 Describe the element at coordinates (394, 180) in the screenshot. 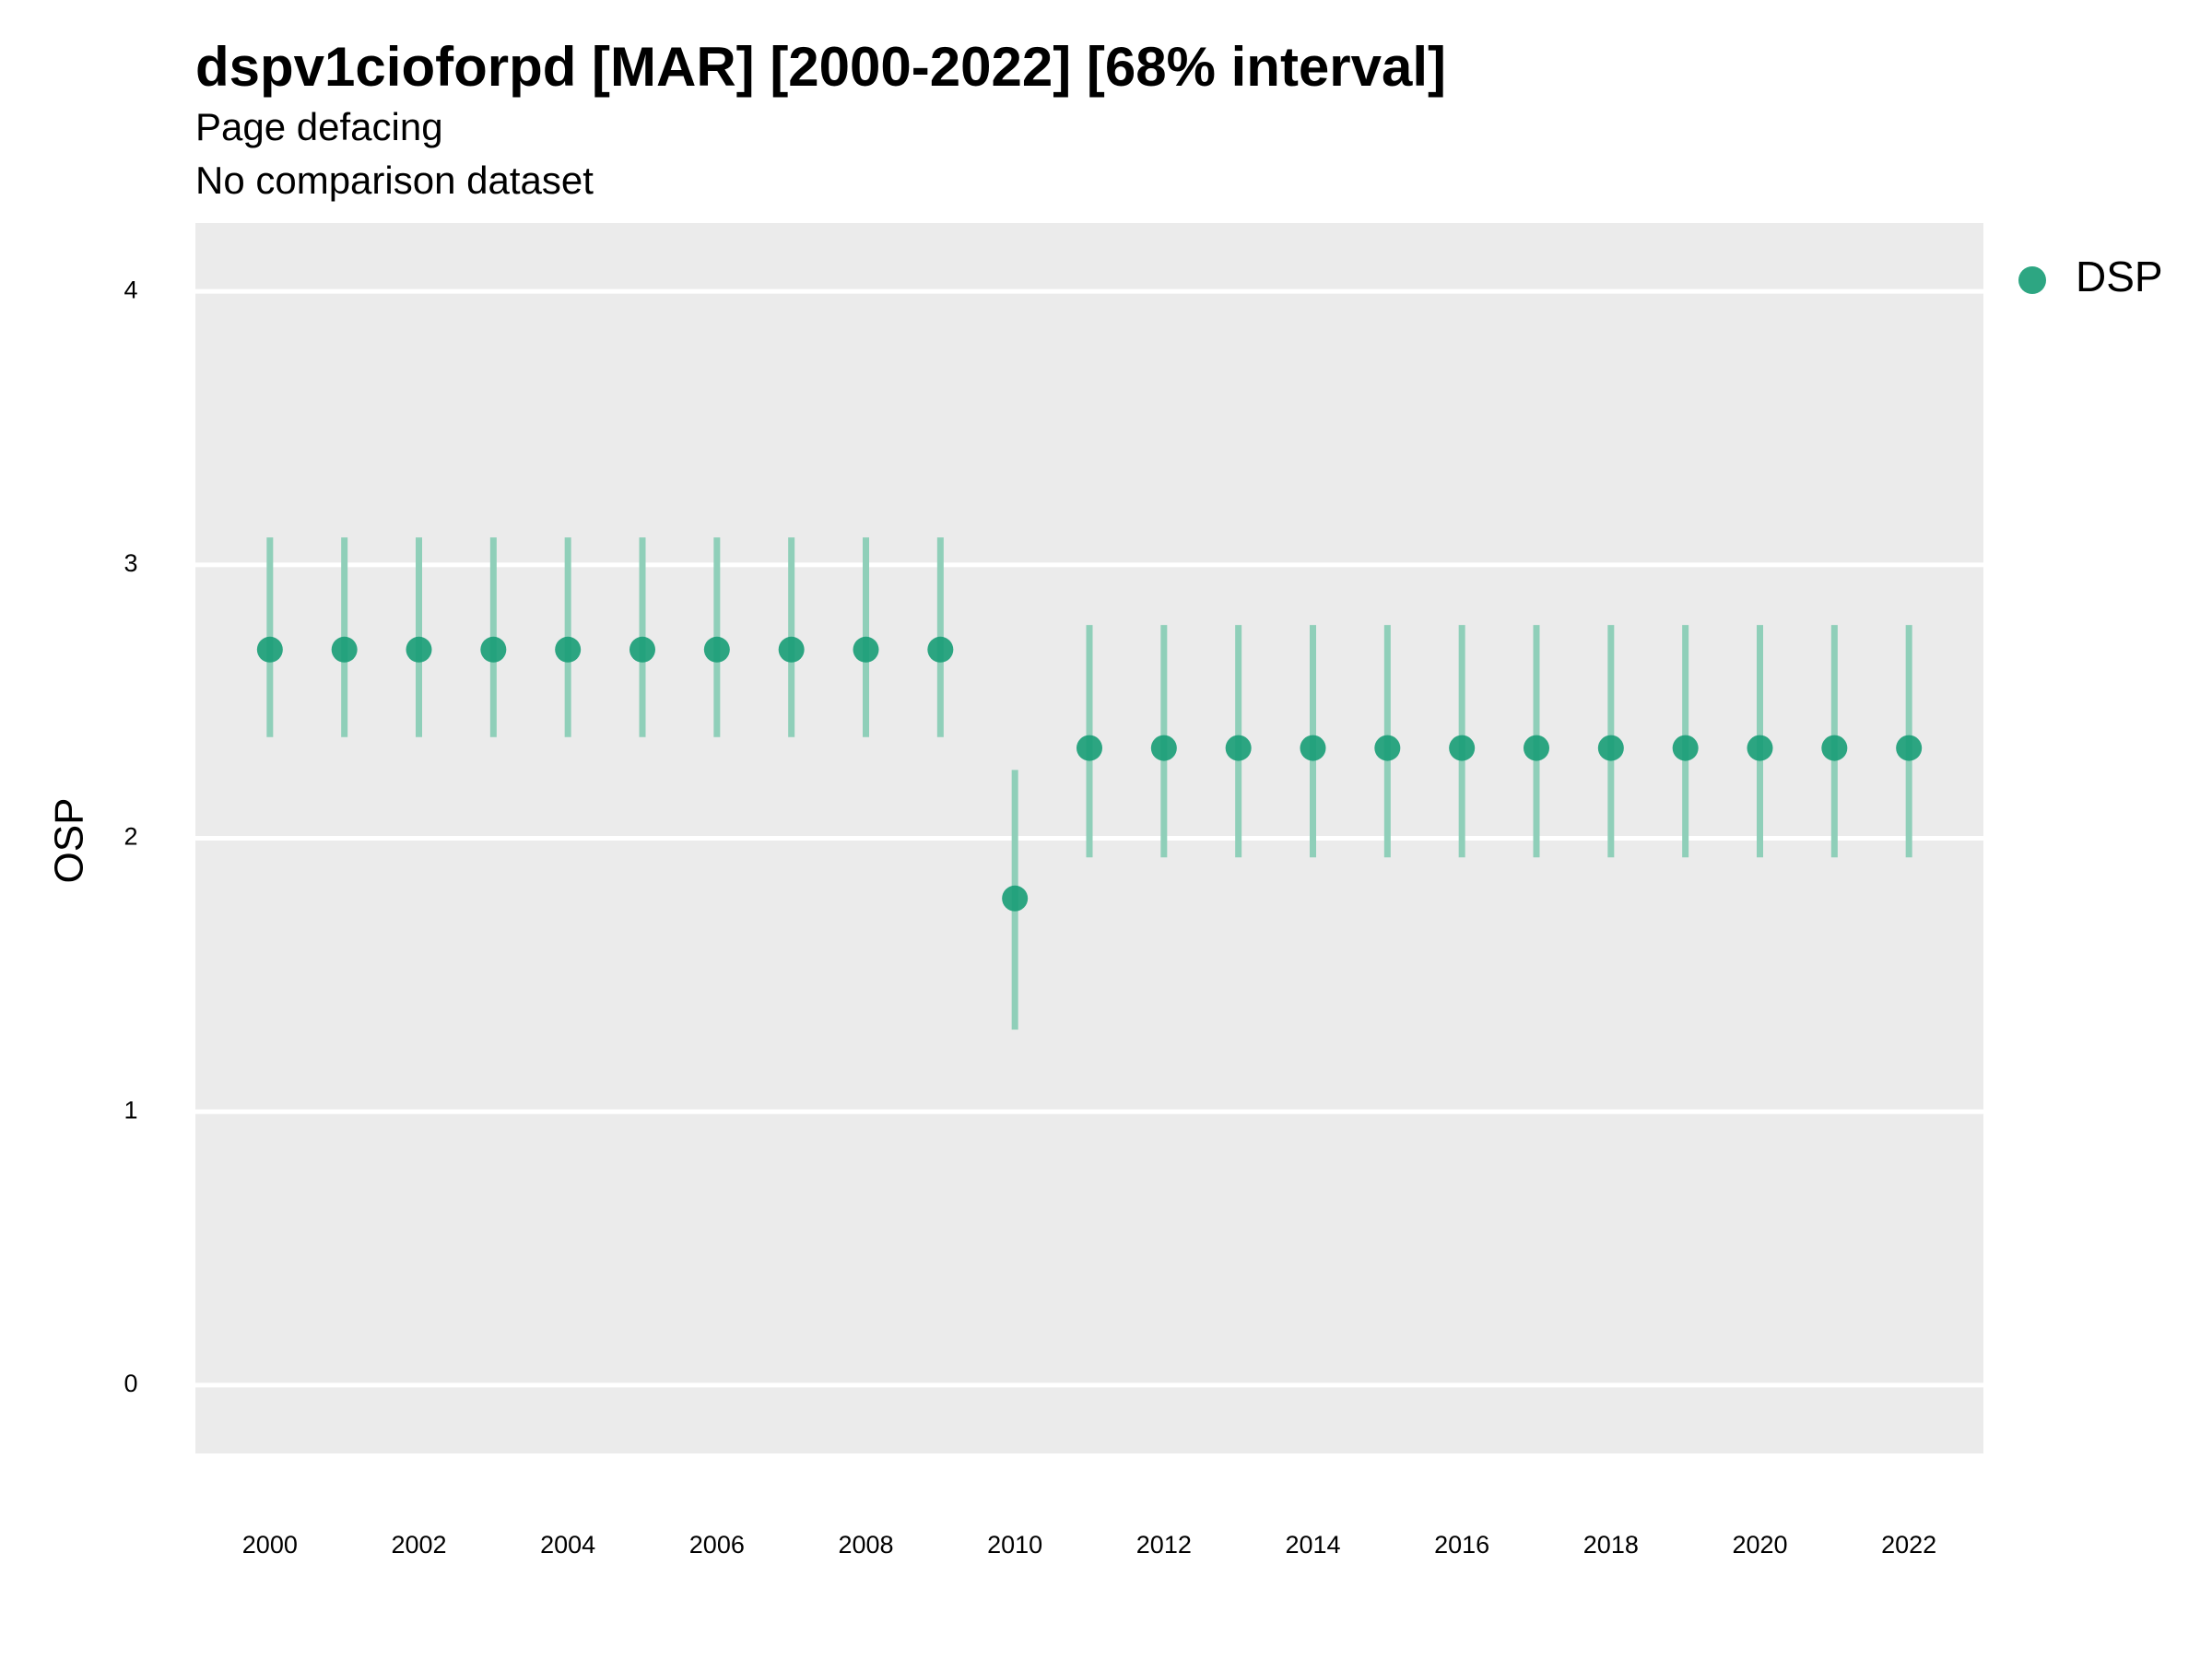

I see `chart-subtitle-secondary: No comparison dataset` at that location.